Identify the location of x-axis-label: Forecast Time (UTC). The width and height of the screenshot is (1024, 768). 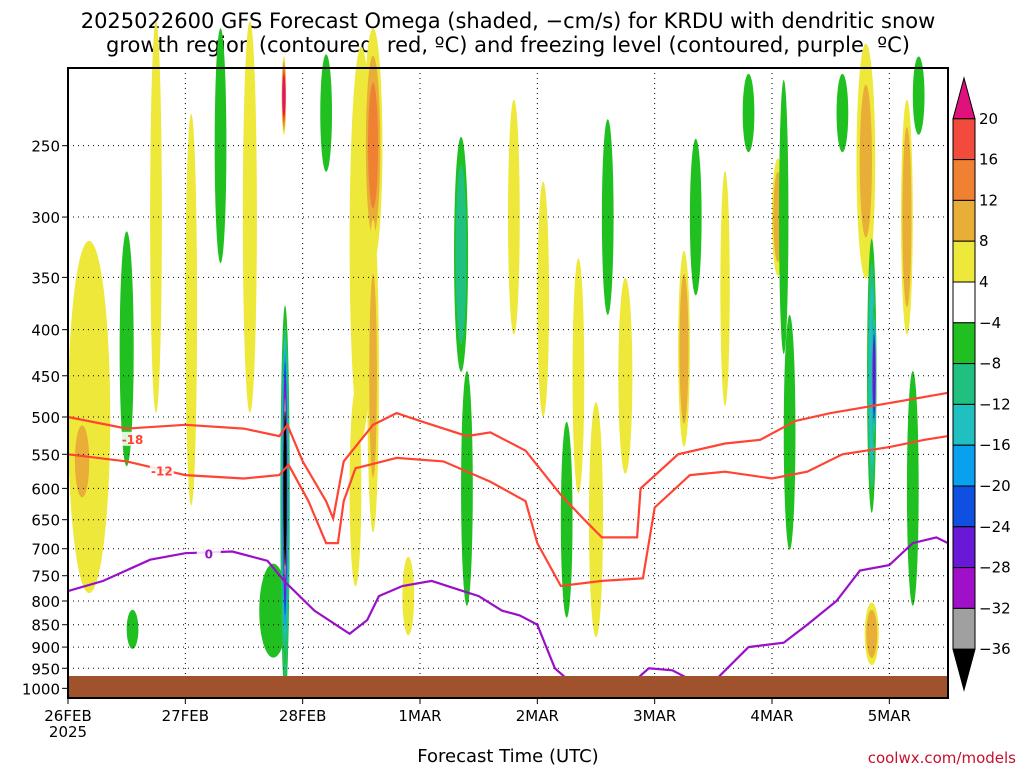
(507, 756).